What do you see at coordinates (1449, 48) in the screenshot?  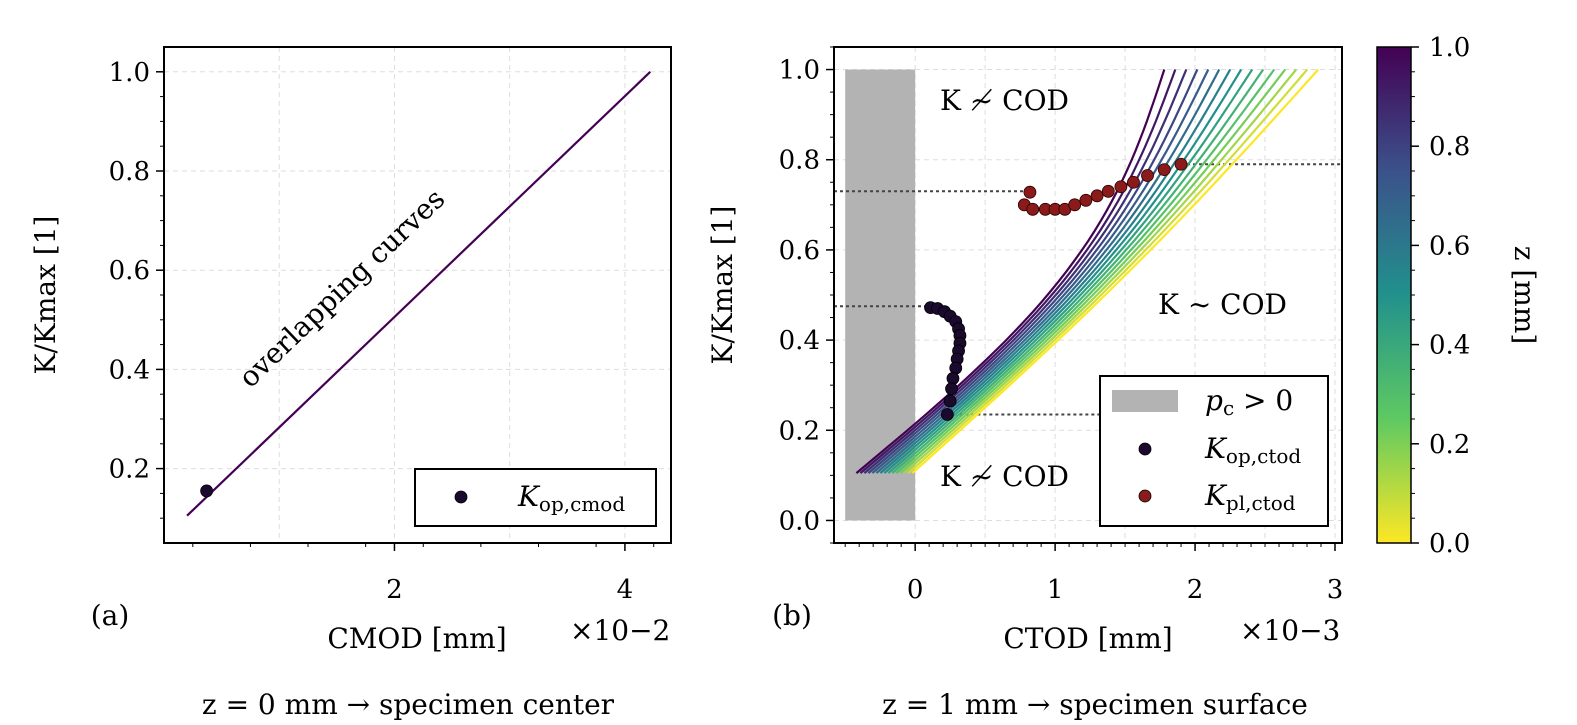 I see `colorbar-tick-label: 1.0` at bounding box center [1449, 48].